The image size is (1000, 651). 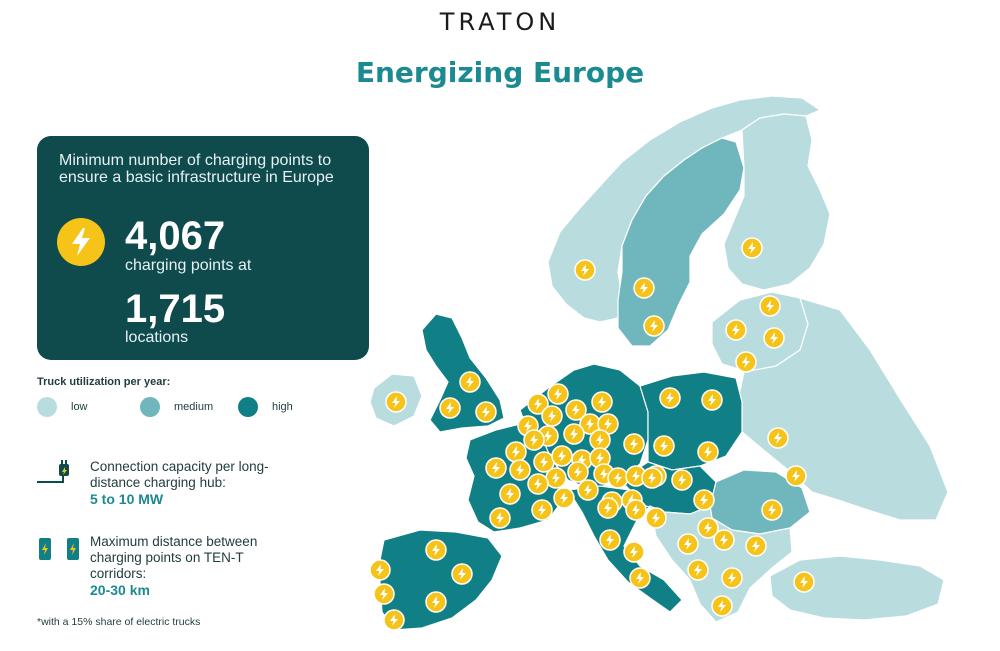 I want to click on charging-points-label: charging points at, so click(x=188, y=265).